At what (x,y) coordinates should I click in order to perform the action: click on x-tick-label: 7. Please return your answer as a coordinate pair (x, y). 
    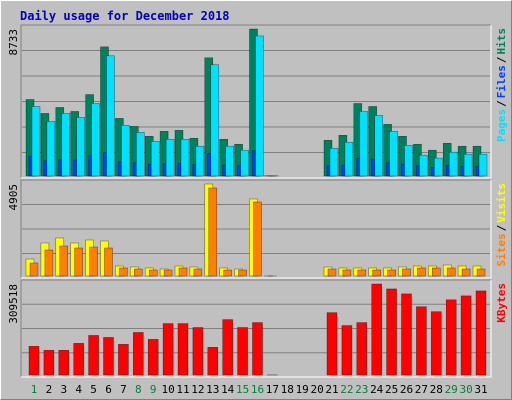
    Looking at the image, I should click on (123, 389).